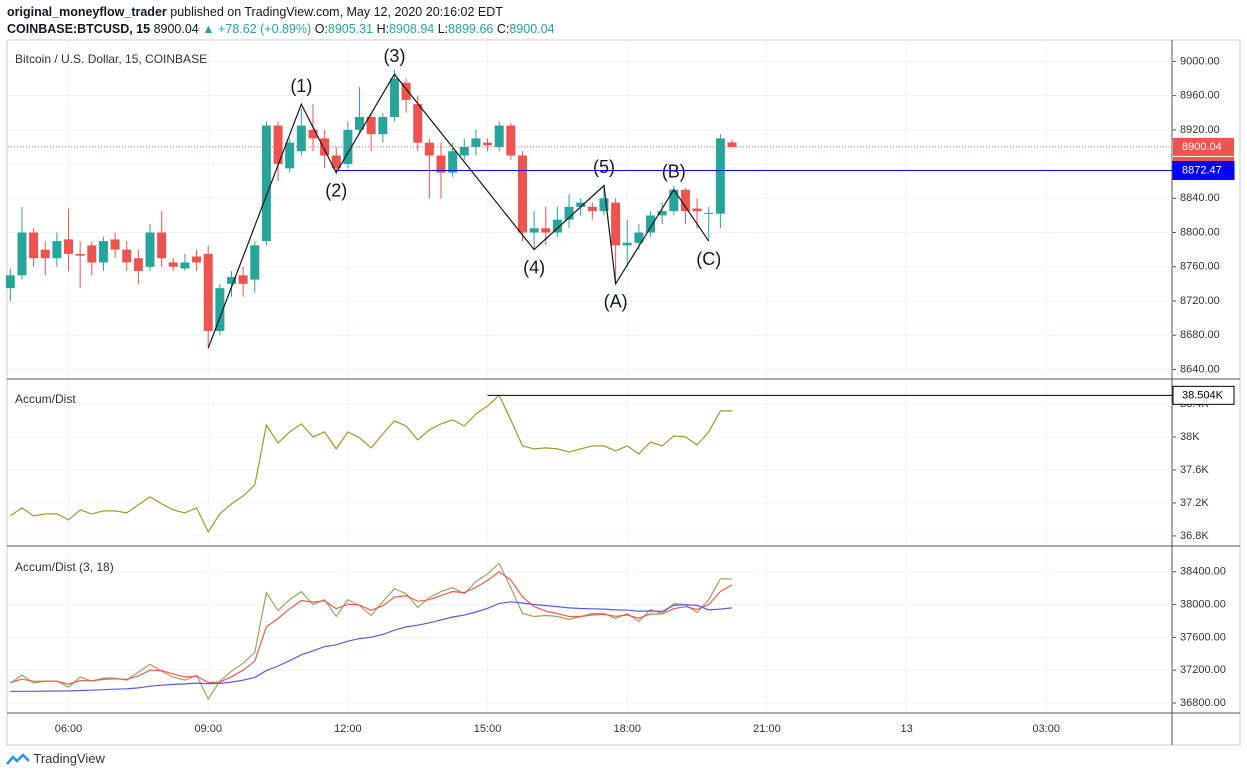 This screenshot has height=779, width=1247. I want to click on x-tick-label: 21:00, so click(767, 729).